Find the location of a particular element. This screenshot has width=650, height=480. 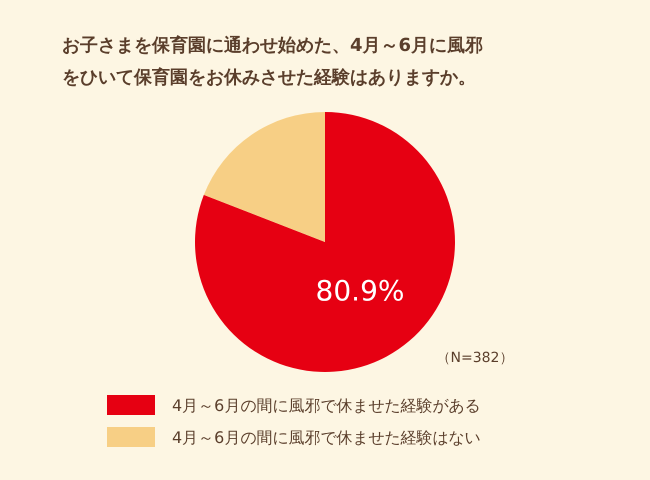

data-label: 80.9% is located at coordinates (360, 291).